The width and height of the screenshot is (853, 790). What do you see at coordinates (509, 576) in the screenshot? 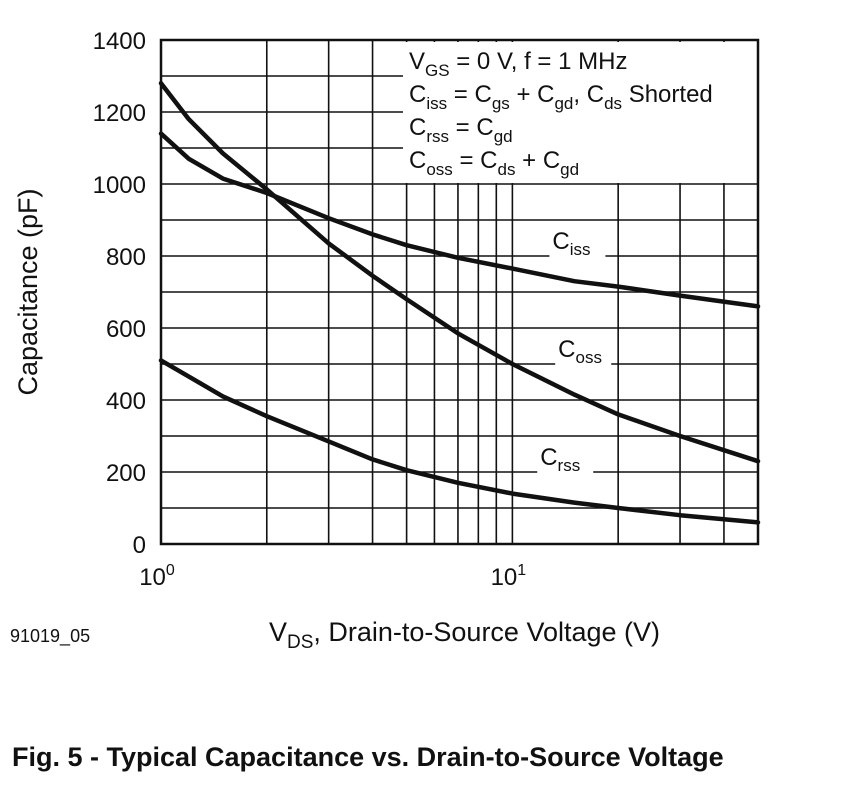
I see `x-tick-label: 10¹` at bounding box center [509, 576].